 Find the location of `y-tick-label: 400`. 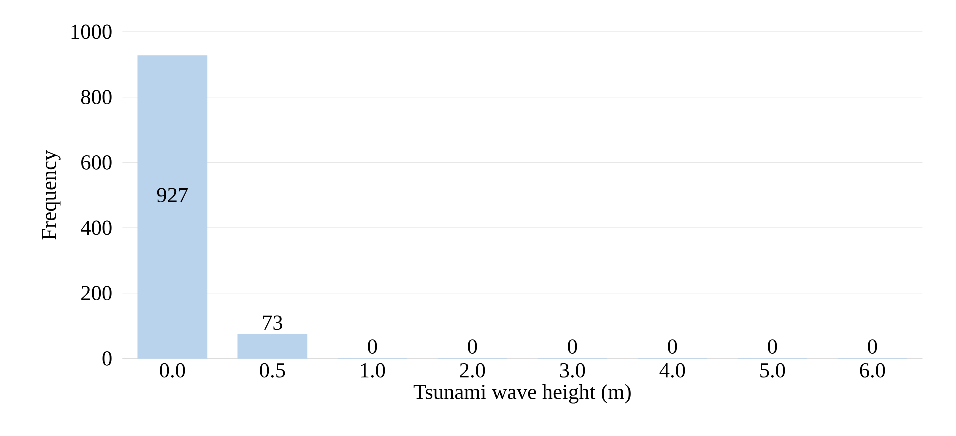

y-tick-label: 400 is located at coordinates (96, 228).